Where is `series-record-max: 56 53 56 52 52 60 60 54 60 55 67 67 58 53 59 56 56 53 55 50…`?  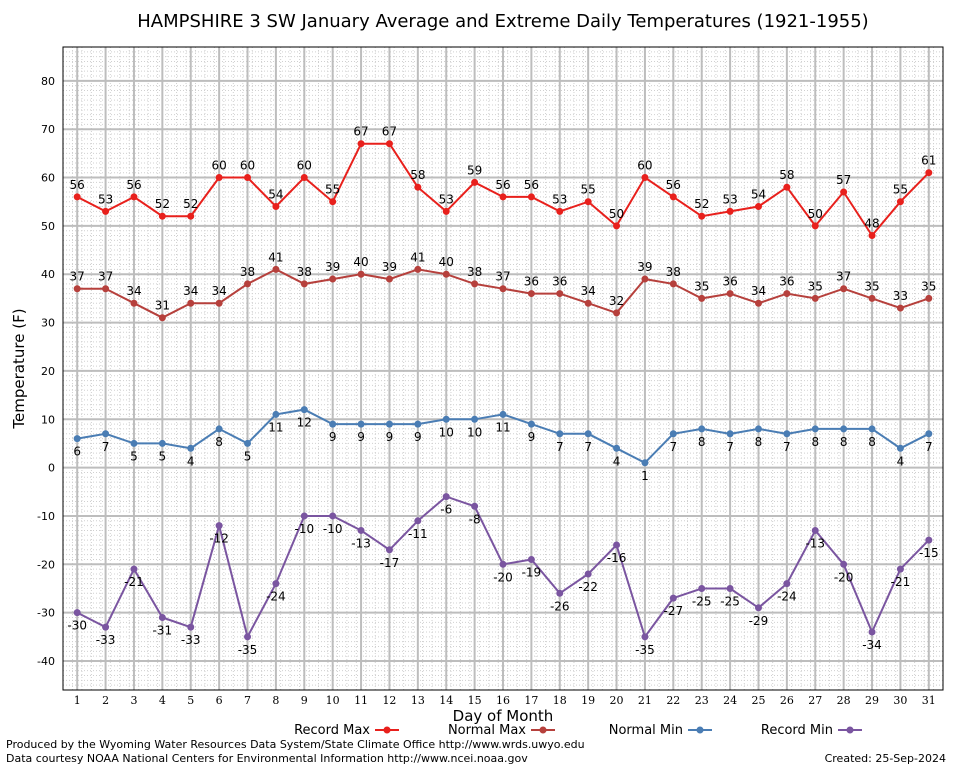
series-record-max: 56 53 56 52 52 60 60 54 60 55 67 67 58 53 59 56 56 53 55 50… is located at coordinates (503, 182).